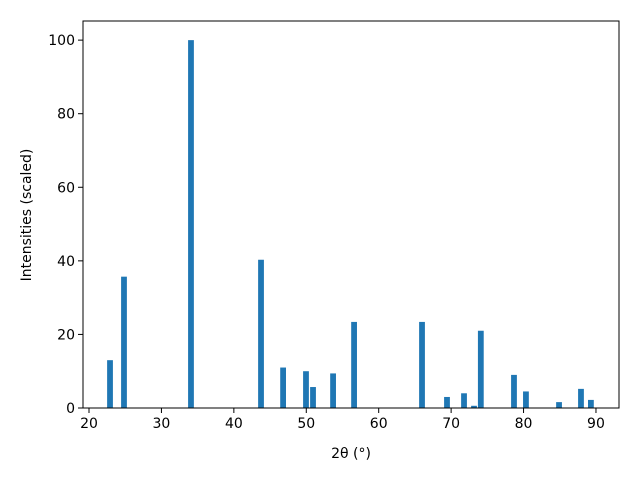 The height and width of the screenshot is (480, 640). Describe the element at coordinates (451, 424) in the screenshot. I see `x-tick-label: 70` at that location.